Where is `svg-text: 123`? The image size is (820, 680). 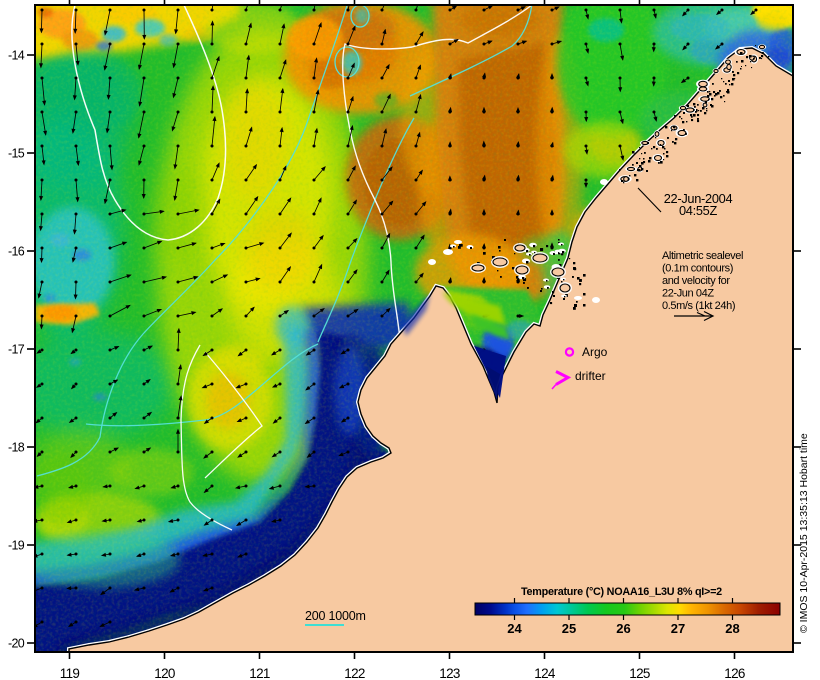
svg-text: 123 is located at coordinates (449, 673).